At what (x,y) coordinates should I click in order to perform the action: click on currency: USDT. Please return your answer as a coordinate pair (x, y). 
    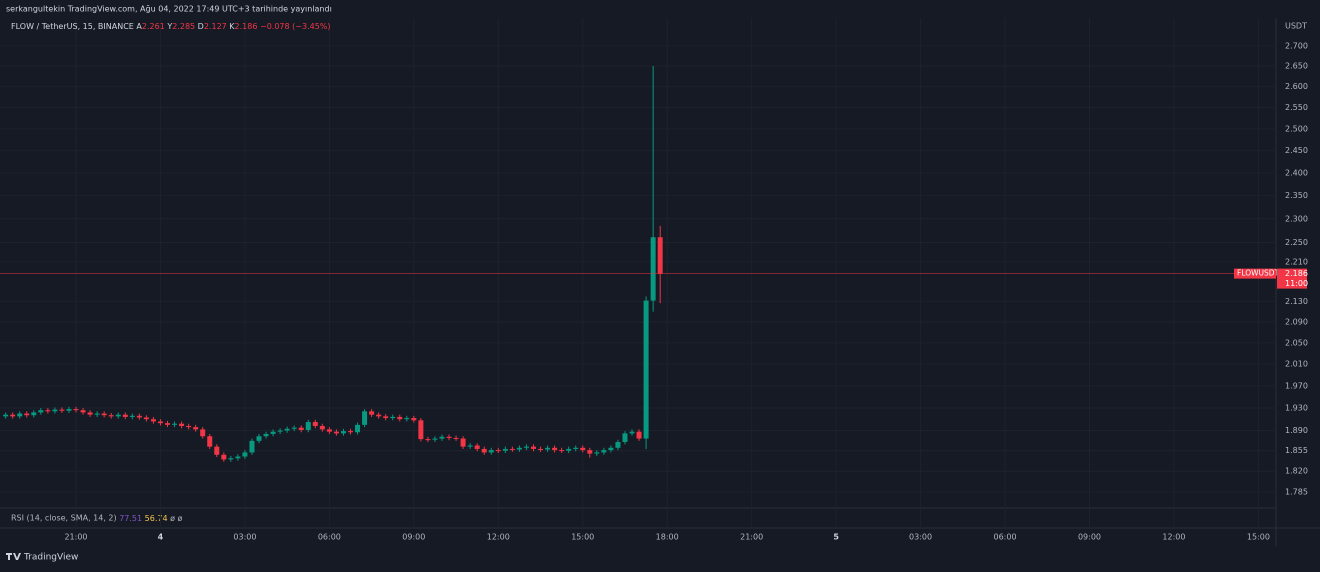
    Looking at the image, I should click on (1296, 26).